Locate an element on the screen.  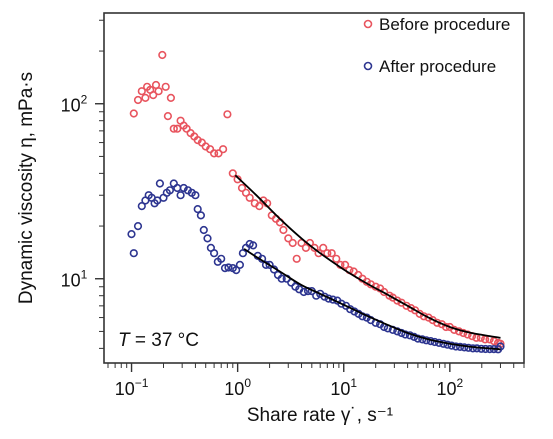
x-tick-exponent: 1 is located at coordinates (353, 383).